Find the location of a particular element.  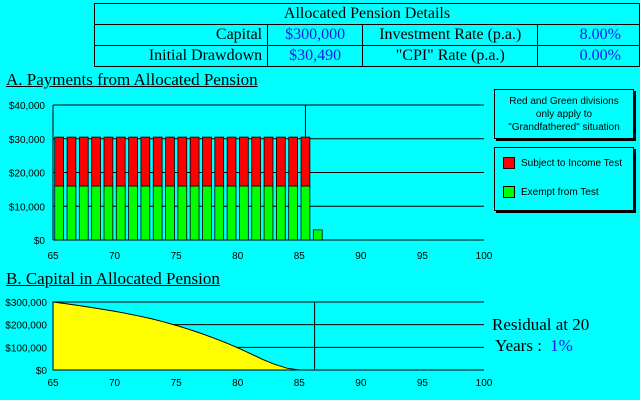

capital-x-tick-label: 70 is located at coordinates (115, 383).